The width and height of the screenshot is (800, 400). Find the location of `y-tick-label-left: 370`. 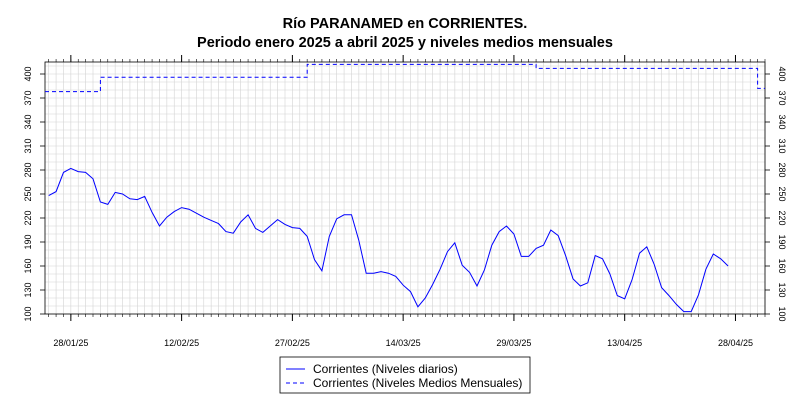

y-tick-label-left: 370 is located at coordinates (28, 97).